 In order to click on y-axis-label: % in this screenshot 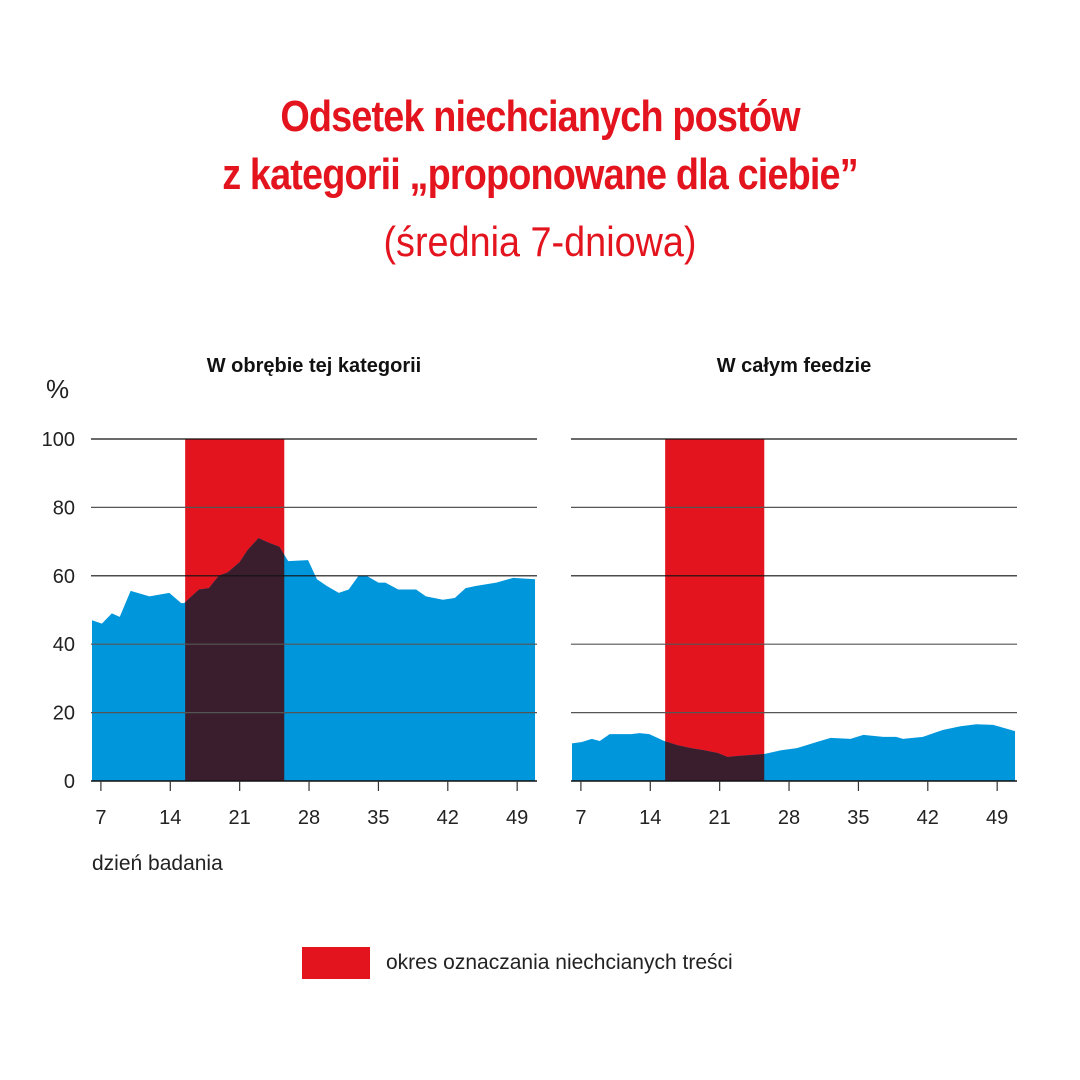, I will do `click(57, 389)`.